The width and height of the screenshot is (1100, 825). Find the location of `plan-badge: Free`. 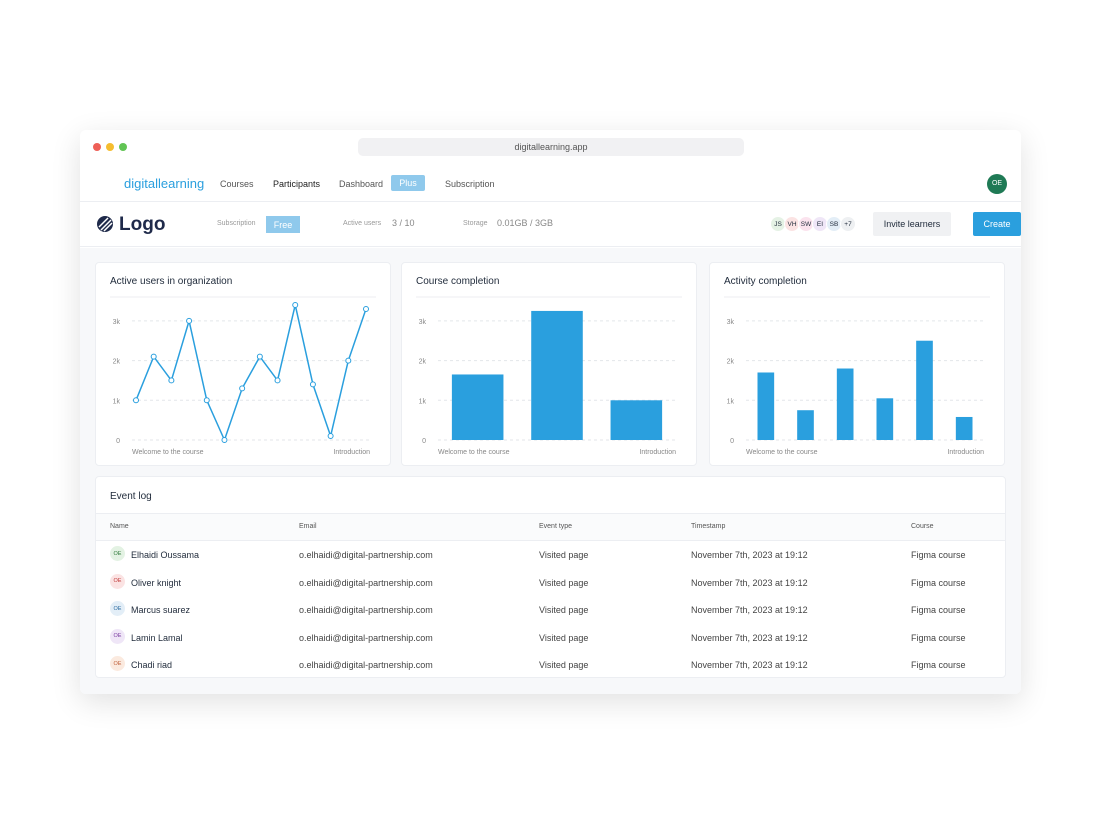

plan-badge: Free is located at coordinates (283, 224).